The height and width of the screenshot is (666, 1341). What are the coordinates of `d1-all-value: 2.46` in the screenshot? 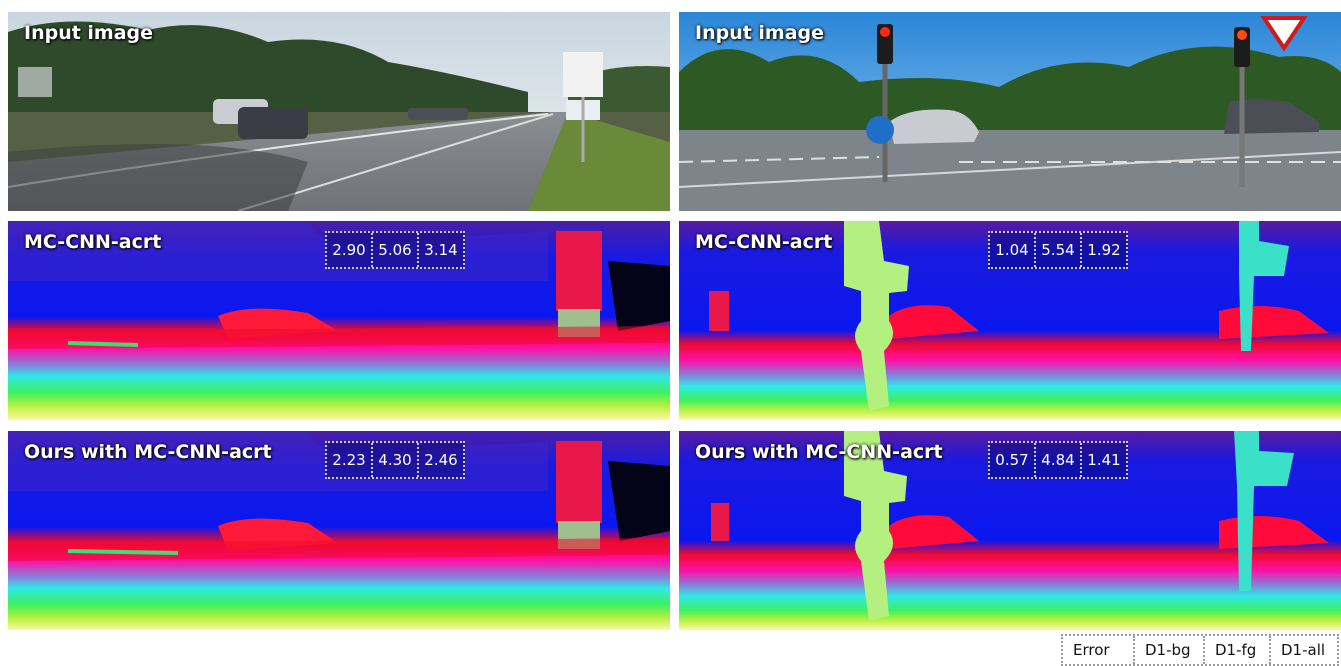 It's located at (440, 460).